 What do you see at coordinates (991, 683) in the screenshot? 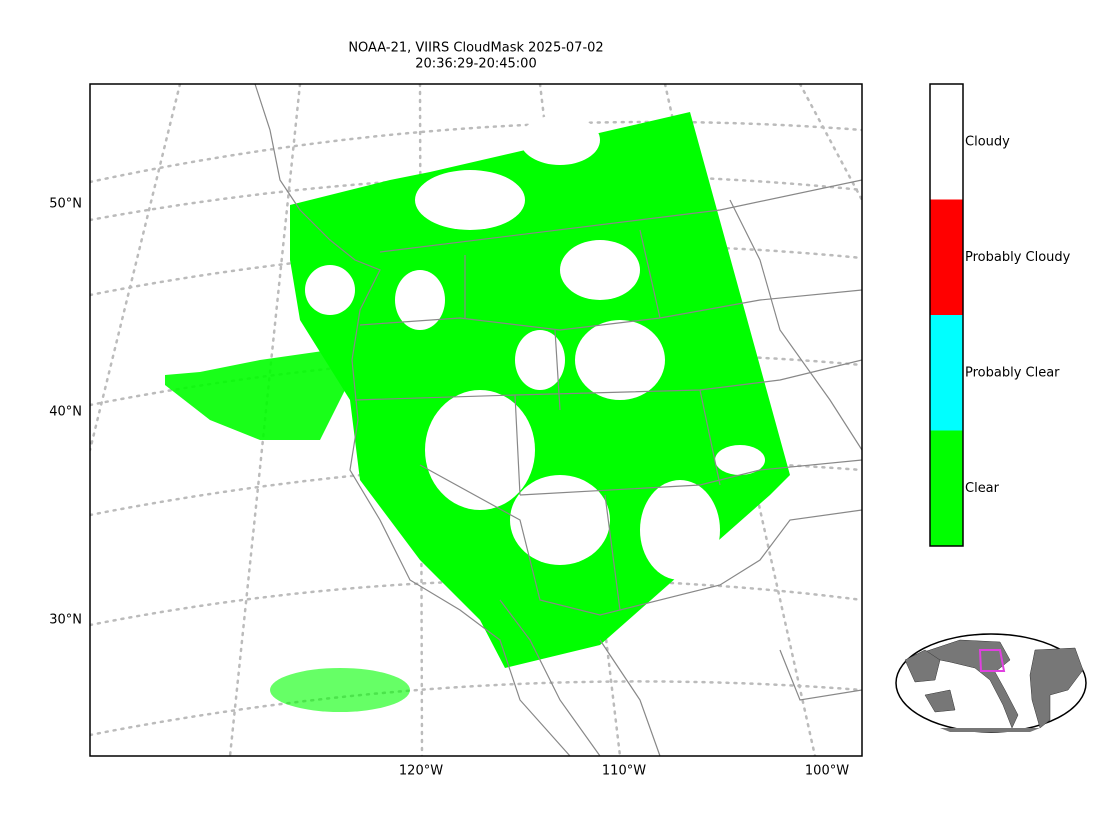
I see `inset-globe` at bounding box center [991, 683].